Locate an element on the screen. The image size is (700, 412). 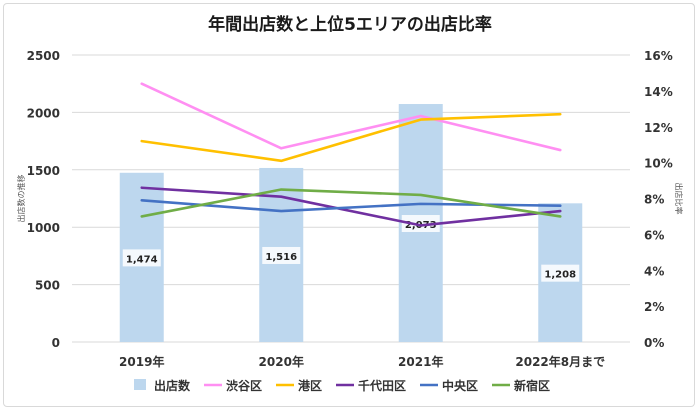
left-axis-tick-label: 1000 is located at coordinates (43, 228).